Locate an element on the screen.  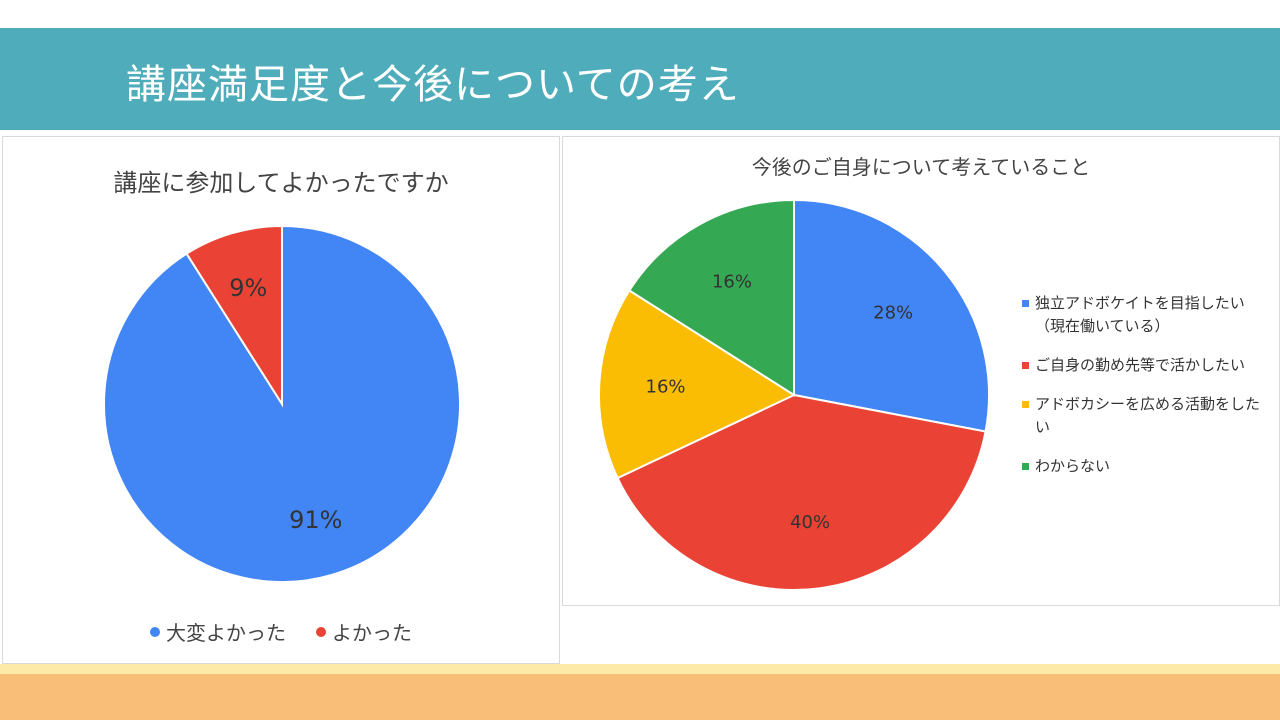
legend-label: 大変よかった is located at coordinates (226, 633).